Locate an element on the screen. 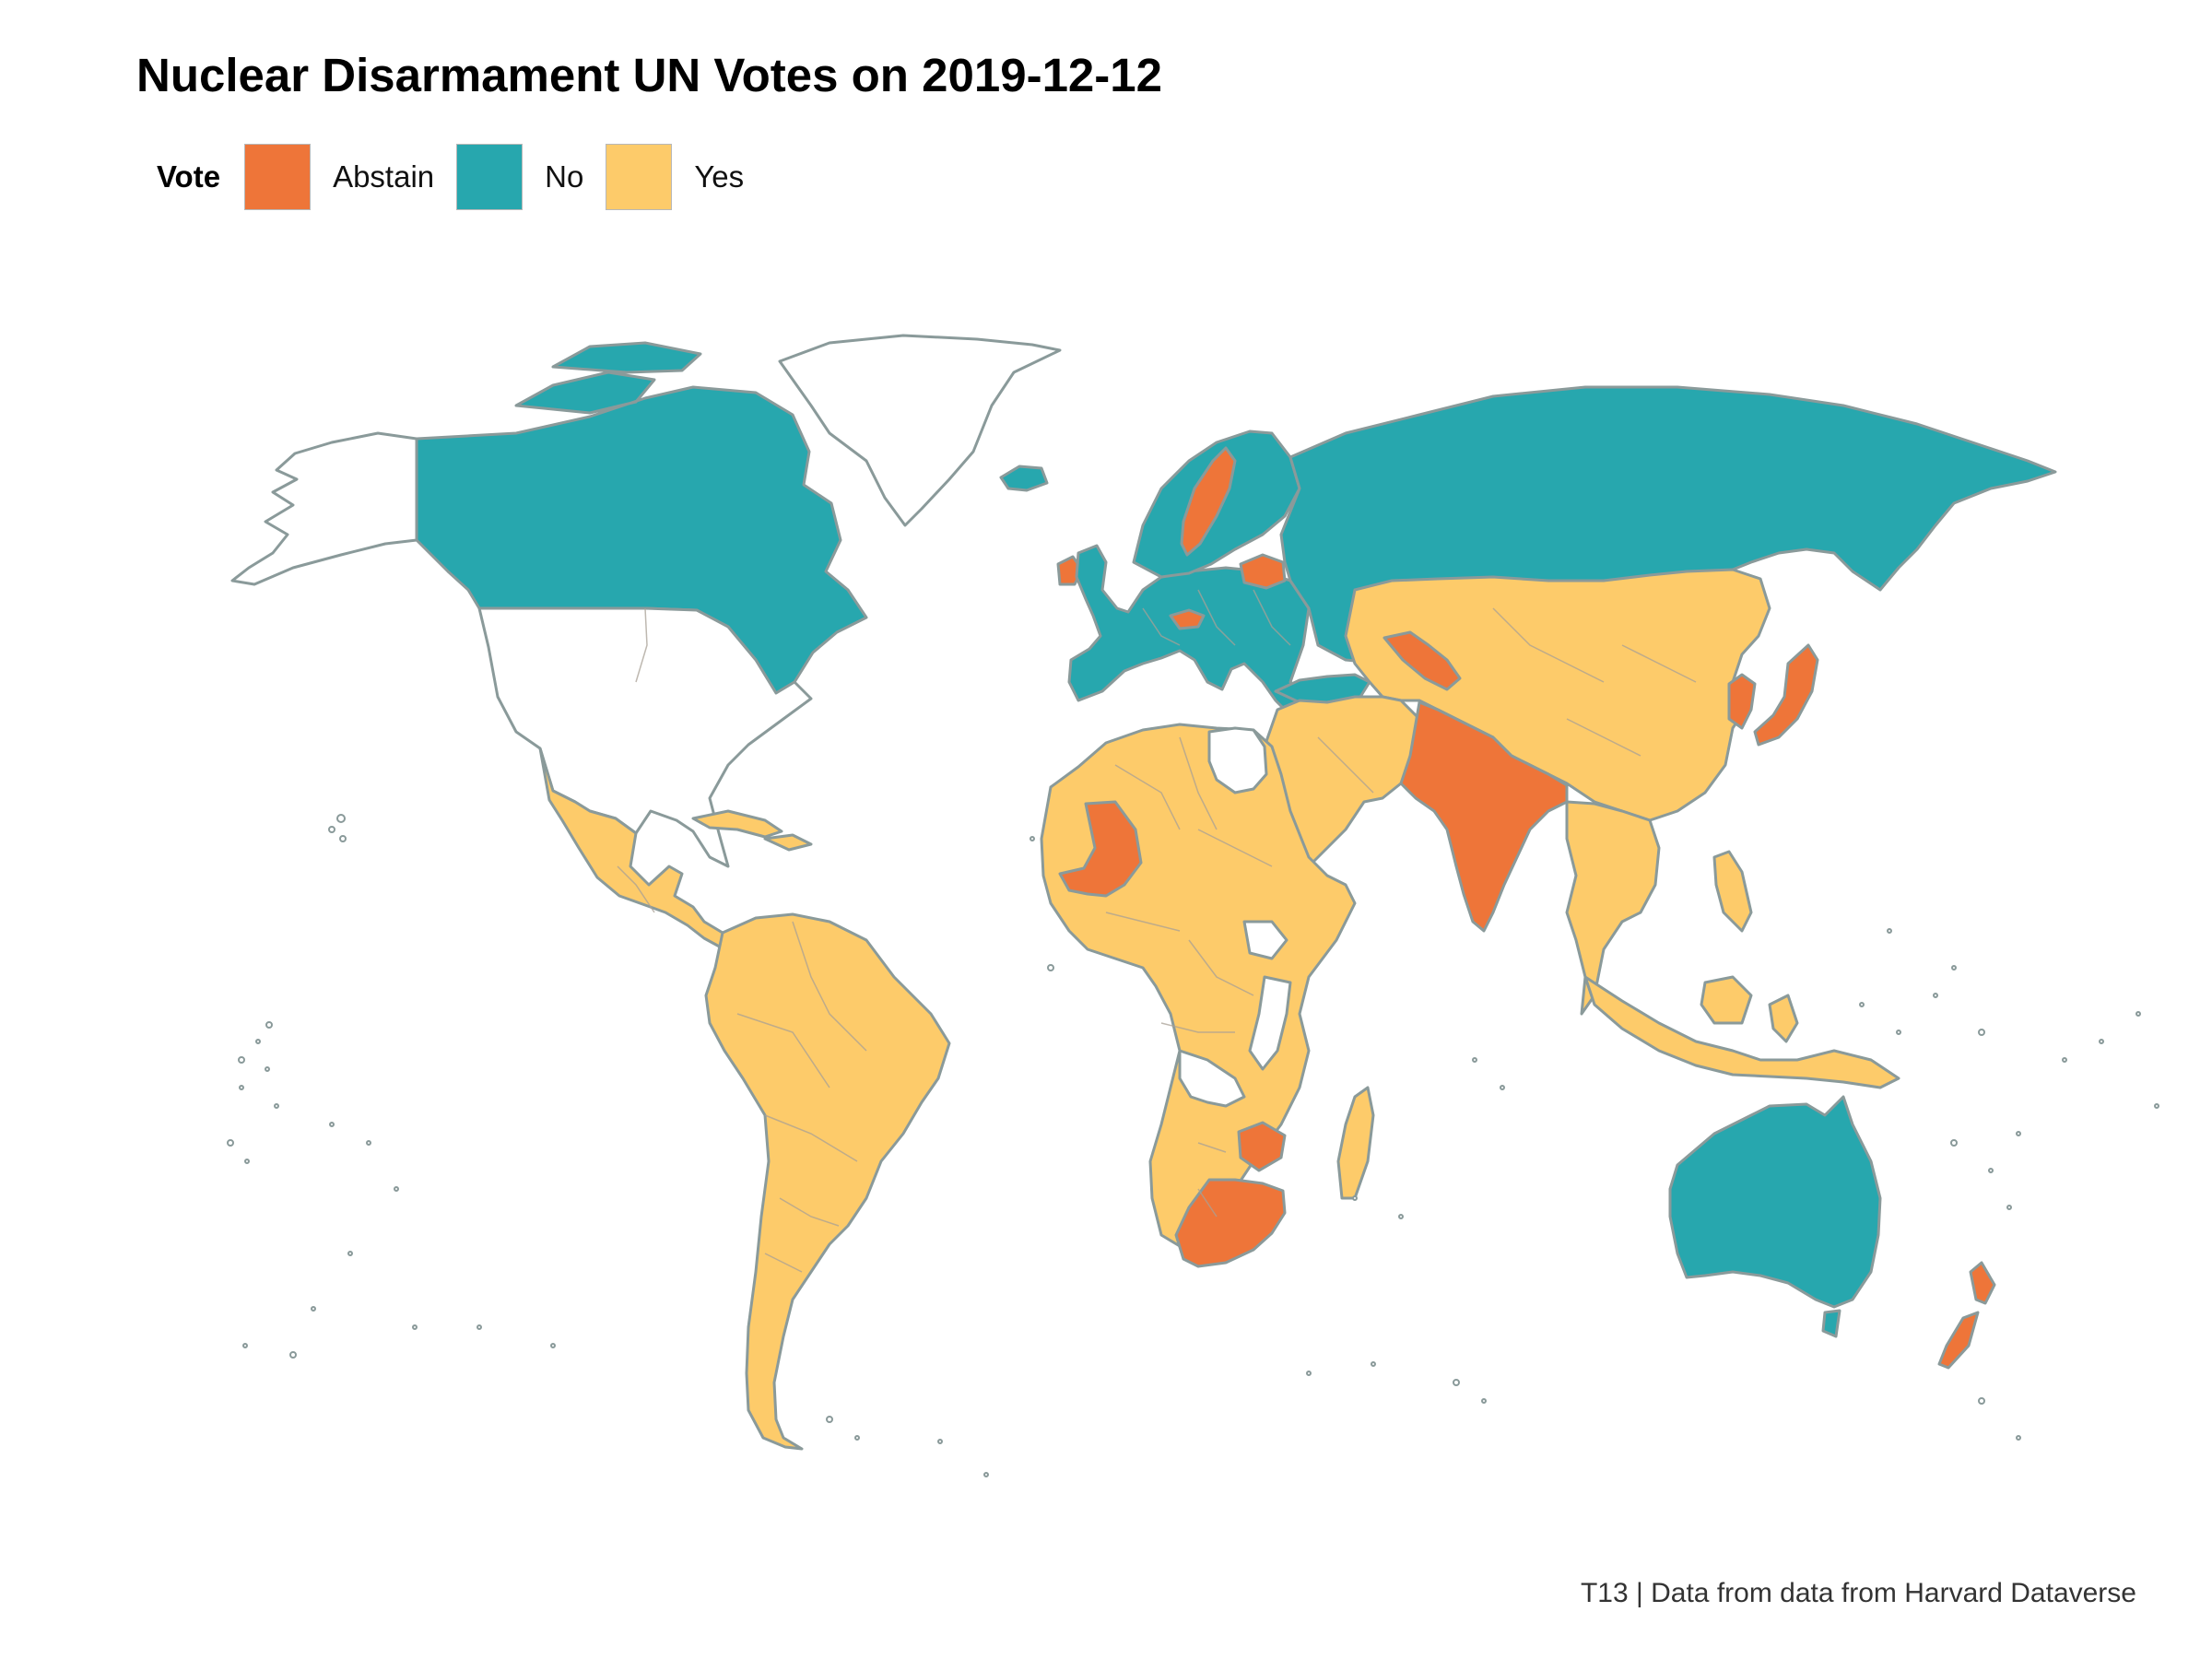 This screenshot has height=1659, width=2212. region-south-africa is located at coordinates (1230, 1223).